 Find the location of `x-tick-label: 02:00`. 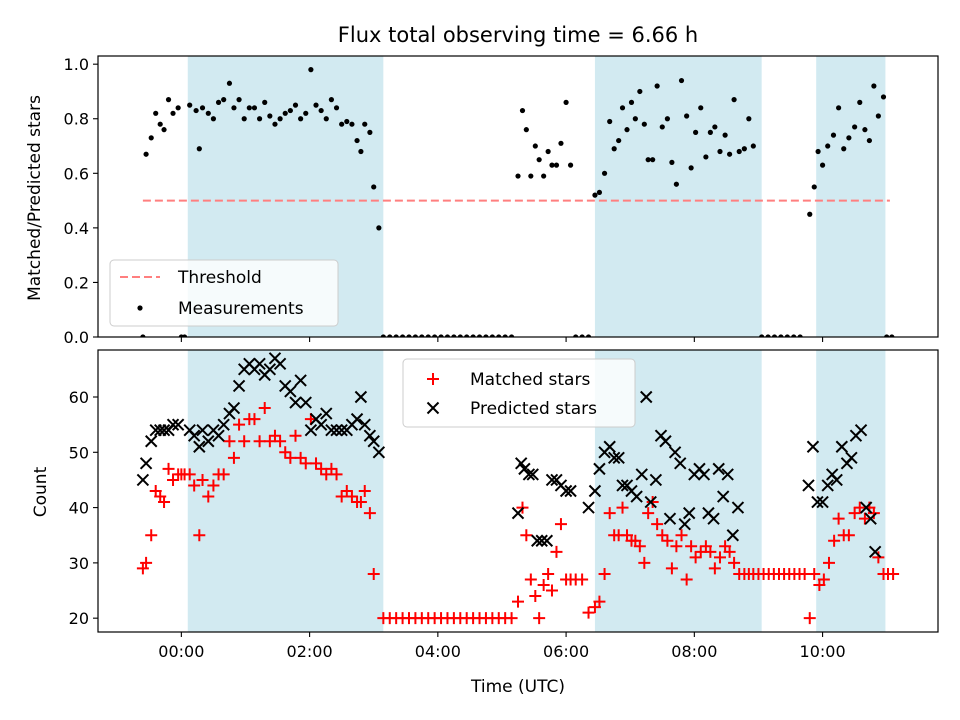

x-tick-label: 02:00 is located at coordinates (310, 651).